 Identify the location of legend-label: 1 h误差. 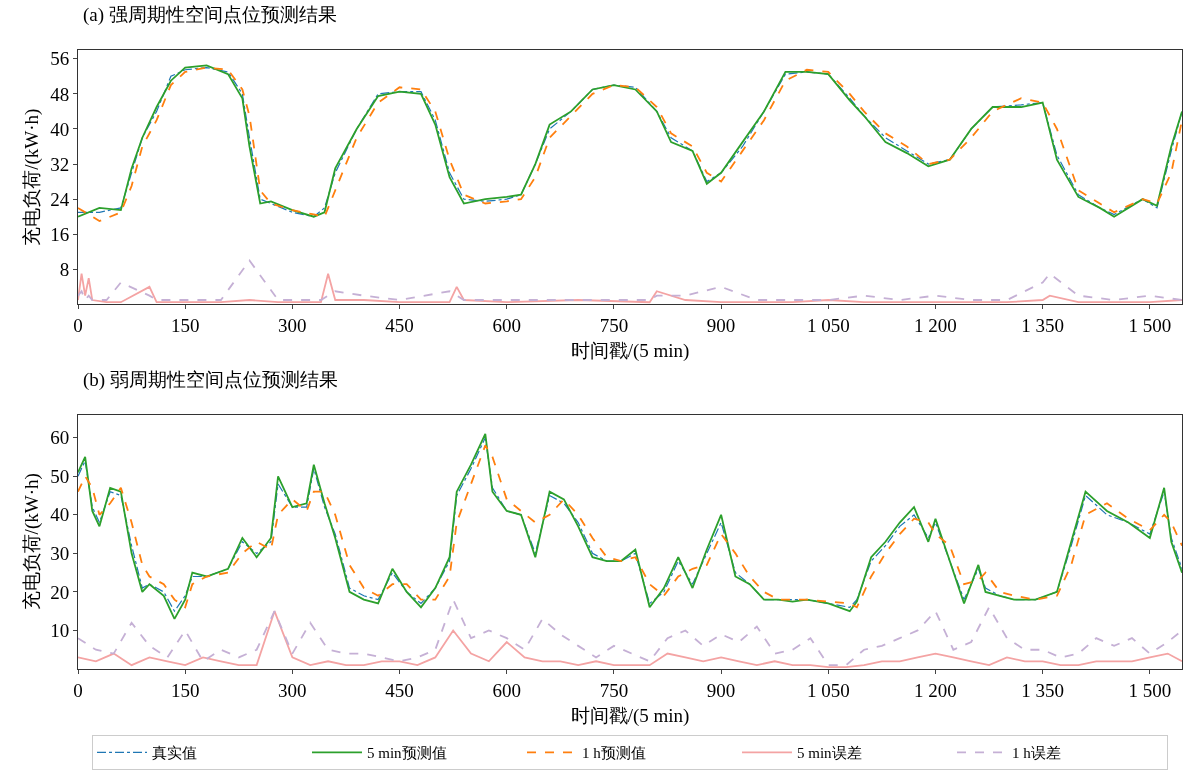
(1036, 753).